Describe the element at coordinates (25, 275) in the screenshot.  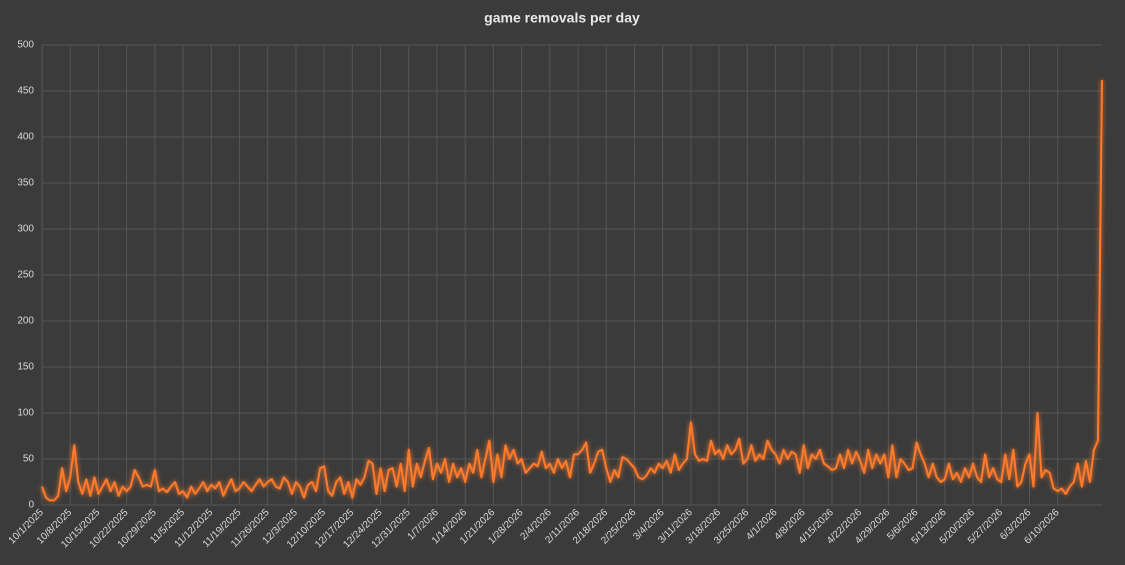
I see `y-tick-label: 250` at that location.